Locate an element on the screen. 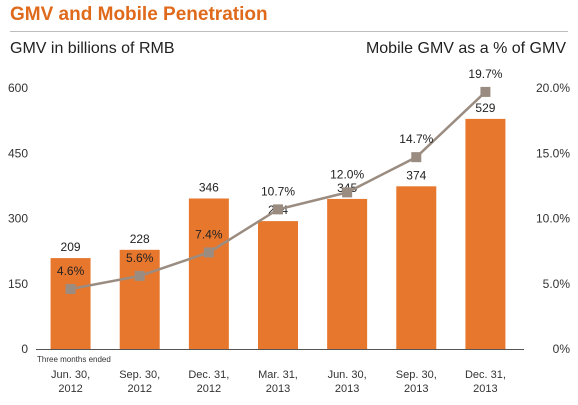 The width and height of the screenshot is (578, 405). left-tick-label: 300 is located at coordinates (18, 219).